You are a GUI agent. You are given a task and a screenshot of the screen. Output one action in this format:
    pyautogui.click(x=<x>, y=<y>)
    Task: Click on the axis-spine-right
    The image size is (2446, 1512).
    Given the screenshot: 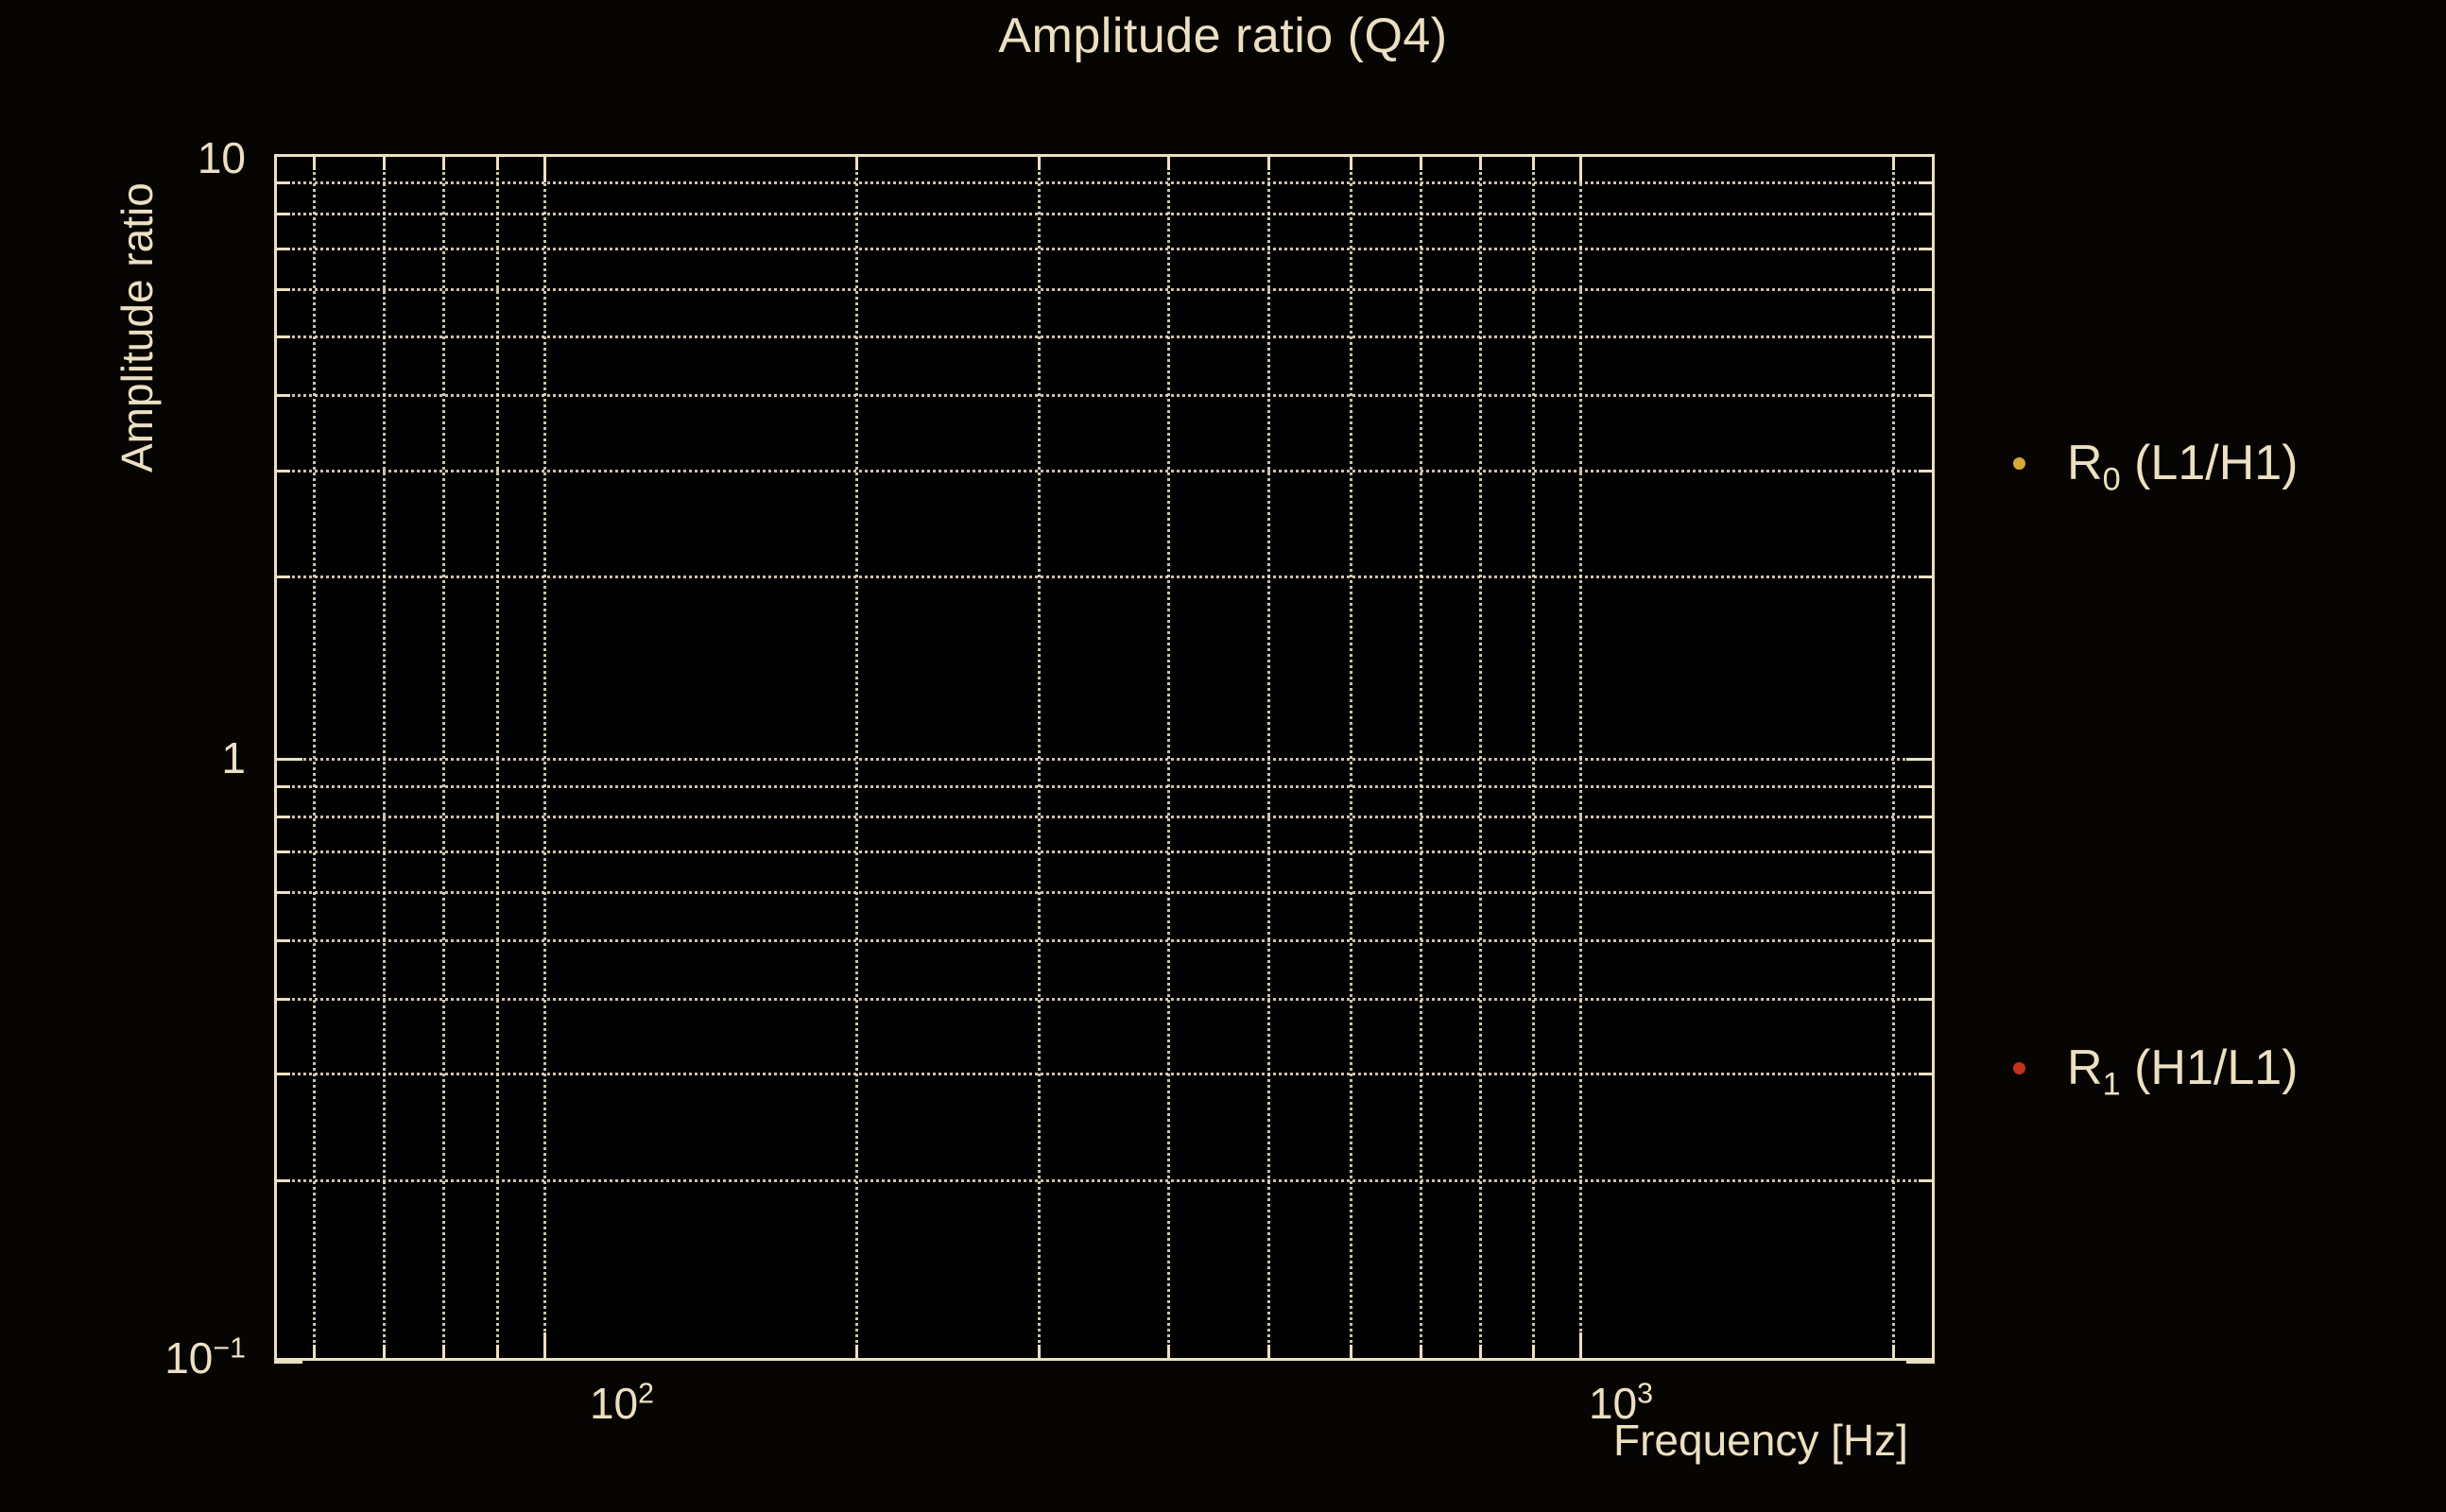 What is the action you would take?
    pyautogui.click(x=1933, y=757)
    